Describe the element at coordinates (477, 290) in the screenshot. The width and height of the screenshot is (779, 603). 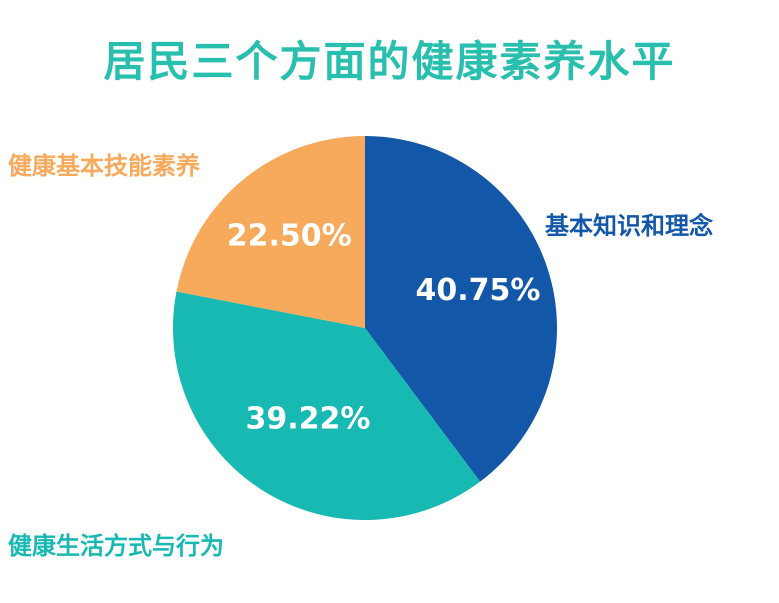
I see `slice-value-knowledge: 40.75%` at that location.